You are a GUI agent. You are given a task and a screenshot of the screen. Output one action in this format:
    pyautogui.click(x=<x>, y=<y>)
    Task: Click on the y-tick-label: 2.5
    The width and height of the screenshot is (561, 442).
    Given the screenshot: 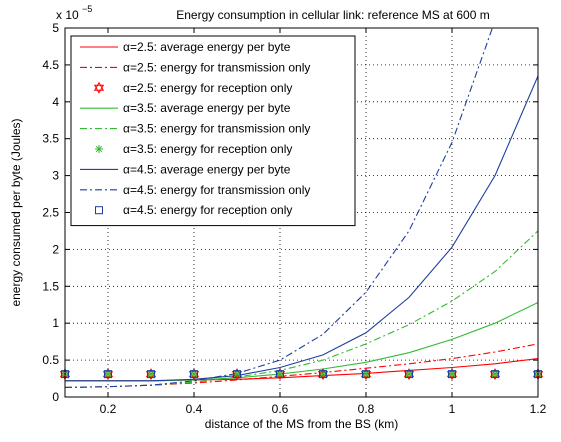 What is the action you would take?
    pyautogui.click(x=50, y=213)
    